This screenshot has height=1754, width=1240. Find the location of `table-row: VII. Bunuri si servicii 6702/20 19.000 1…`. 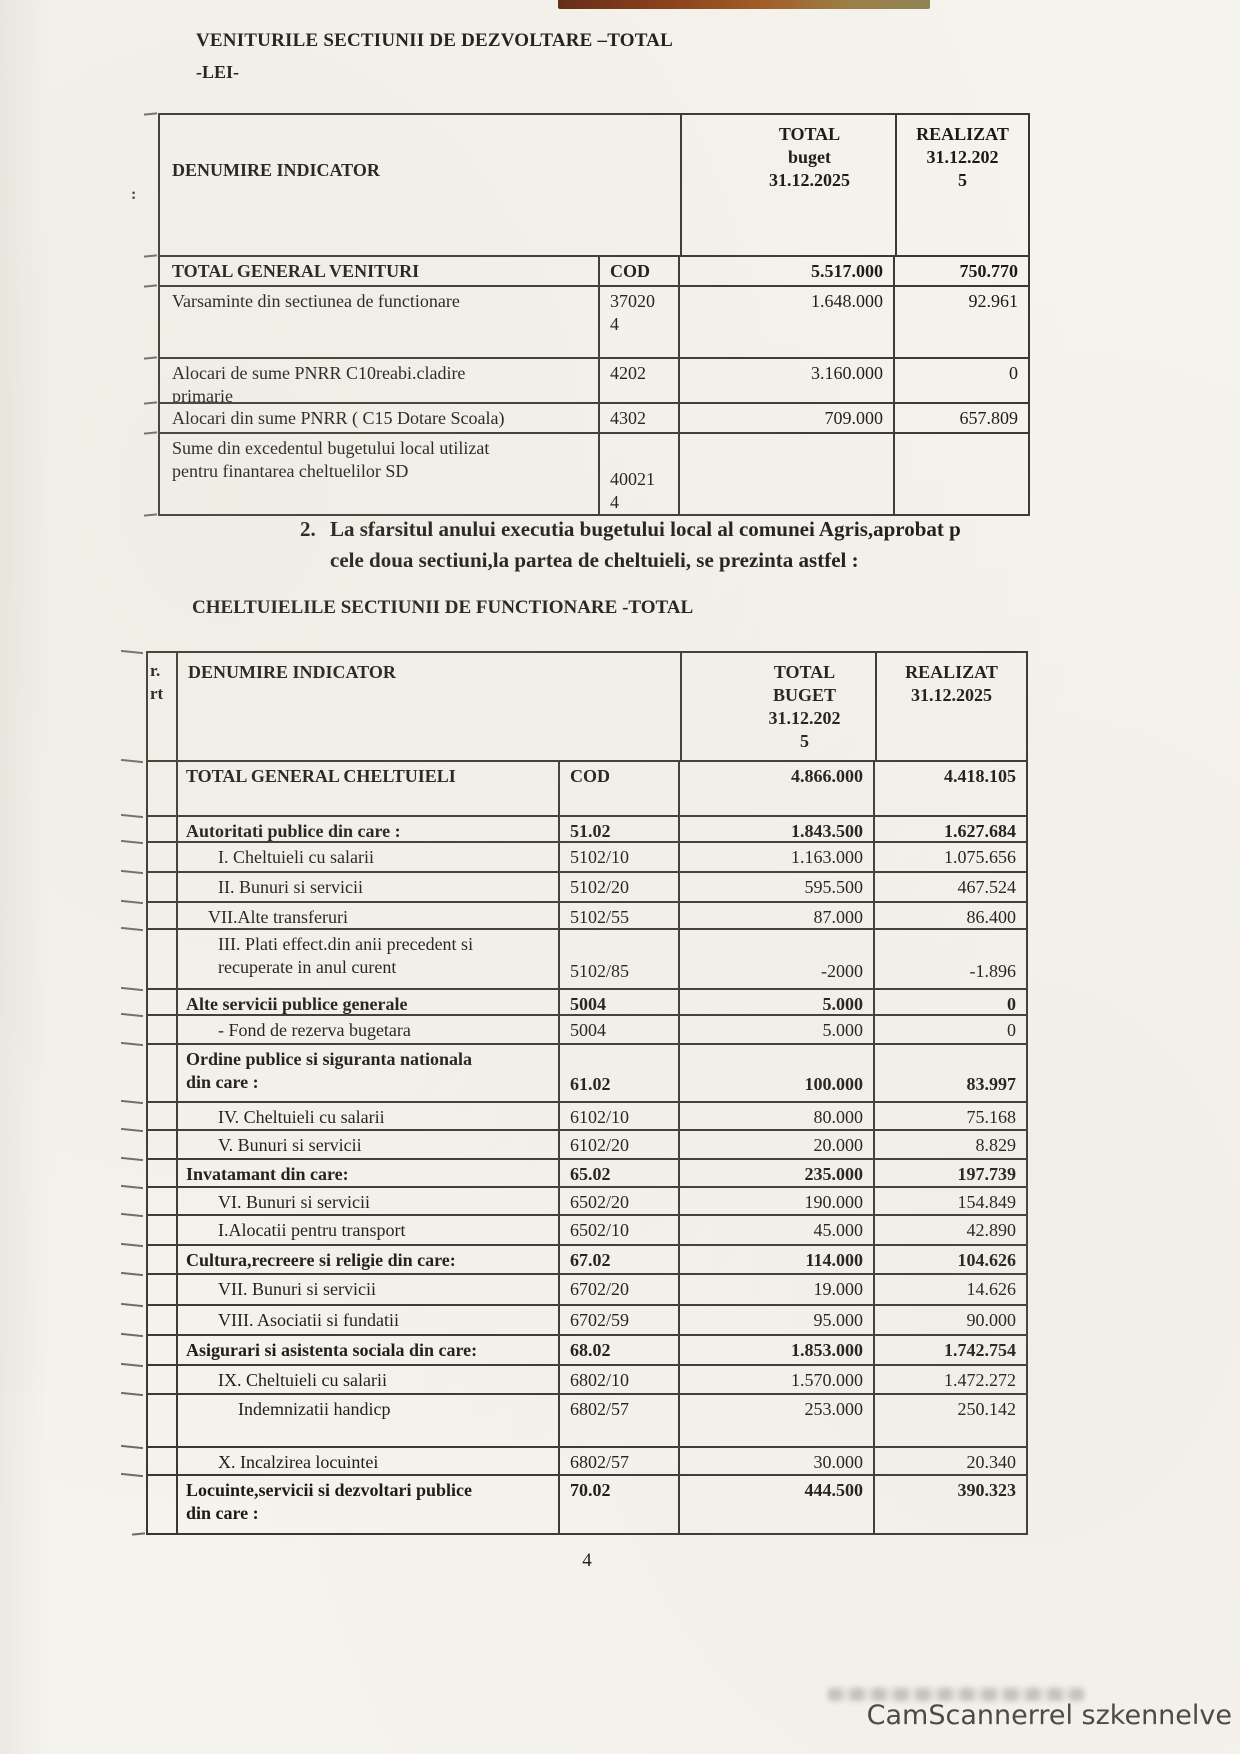

table-row: VII. Bunuri si servicii 6702/20 19.000 1… is located at coordinates (587, 1290).